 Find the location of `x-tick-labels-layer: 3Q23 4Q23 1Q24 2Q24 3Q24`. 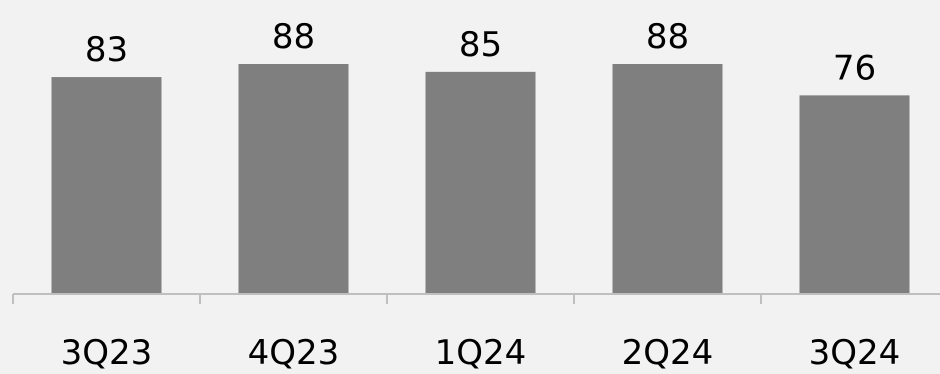

x-tick-labels-layer: 3Q23 4Q23 1Q24 2Q24 3Q24 is located at coordinates (481, 353).